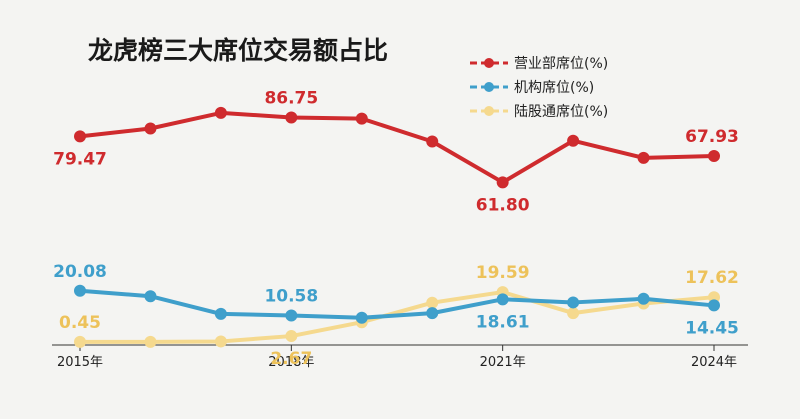 The width and height of the screenshot is (800, 419). Describe the element at coordinates (397, 357) in the screenshot. I see `x-axis-ticks: 2015年 2018年 2021年 2024年` at that location.